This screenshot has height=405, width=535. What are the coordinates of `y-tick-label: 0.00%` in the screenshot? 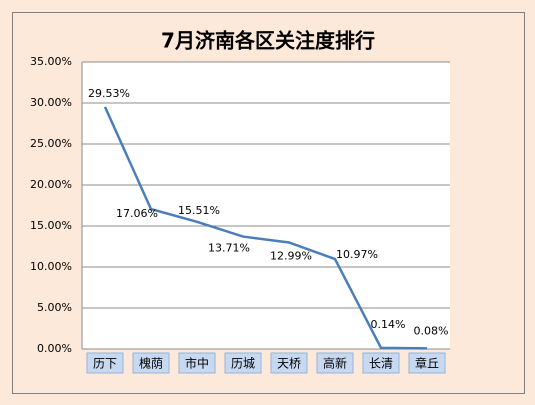 It's located at (54, 348).